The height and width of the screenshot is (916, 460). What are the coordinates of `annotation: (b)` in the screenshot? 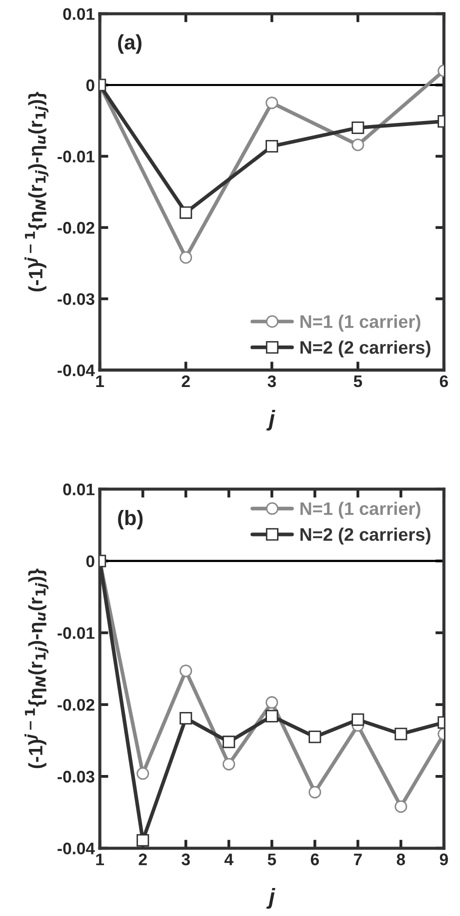 It's located at (130, 520).